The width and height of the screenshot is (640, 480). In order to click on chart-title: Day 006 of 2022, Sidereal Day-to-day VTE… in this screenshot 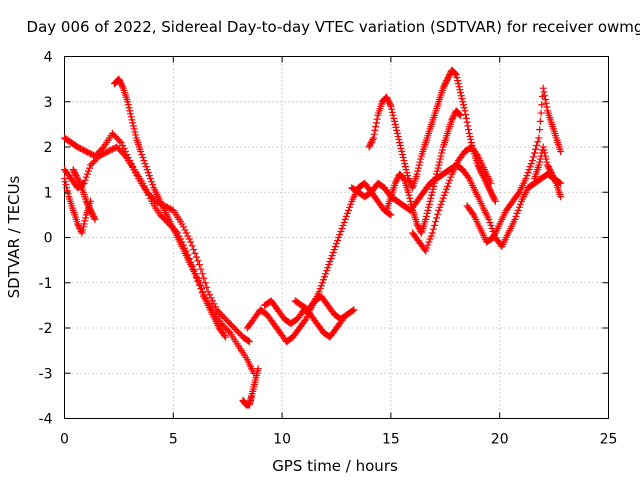, I will do `click(333, 27)`.